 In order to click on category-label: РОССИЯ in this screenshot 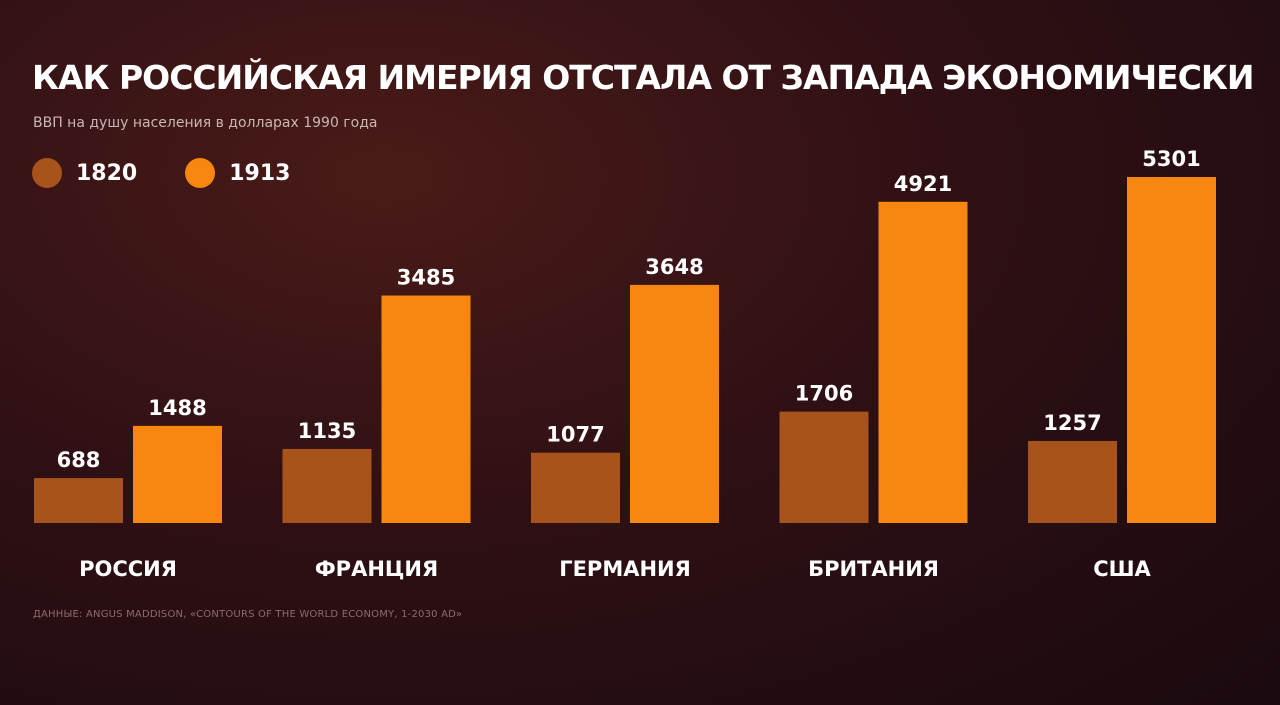, I will do `click(128, 569)`.